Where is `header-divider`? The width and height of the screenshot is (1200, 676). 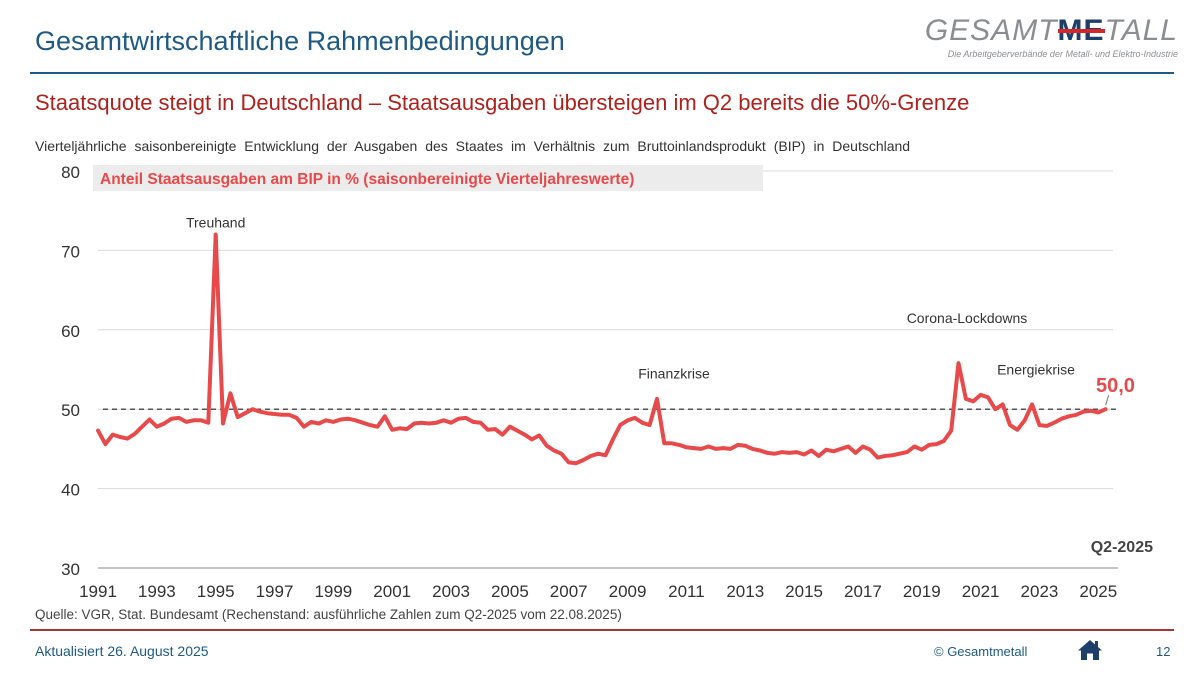
header-divider is located at coordinates (602, 73).